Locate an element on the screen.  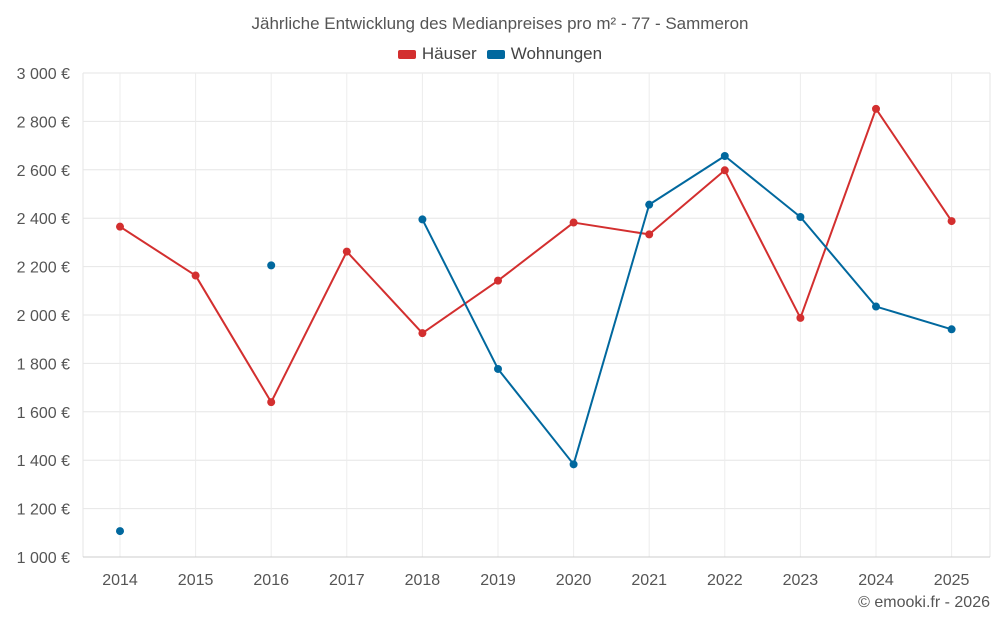
legend-item-haeuser: Häuser is located at coordinates (437, 54).